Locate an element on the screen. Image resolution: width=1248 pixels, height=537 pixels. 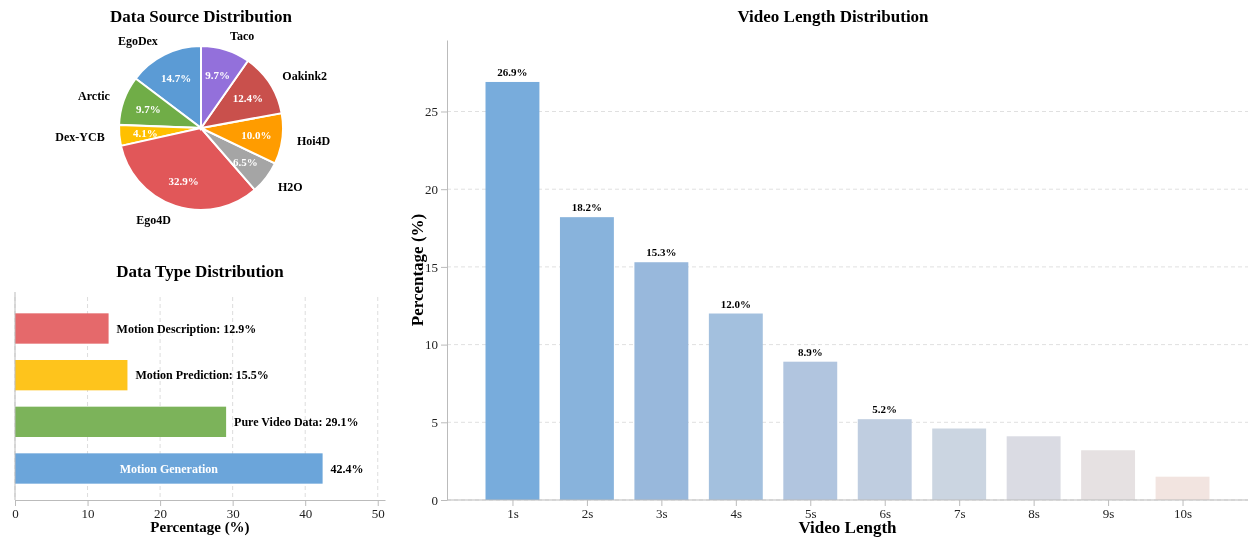
x-tick-label: 10s is located at coordinates (1183, 514).